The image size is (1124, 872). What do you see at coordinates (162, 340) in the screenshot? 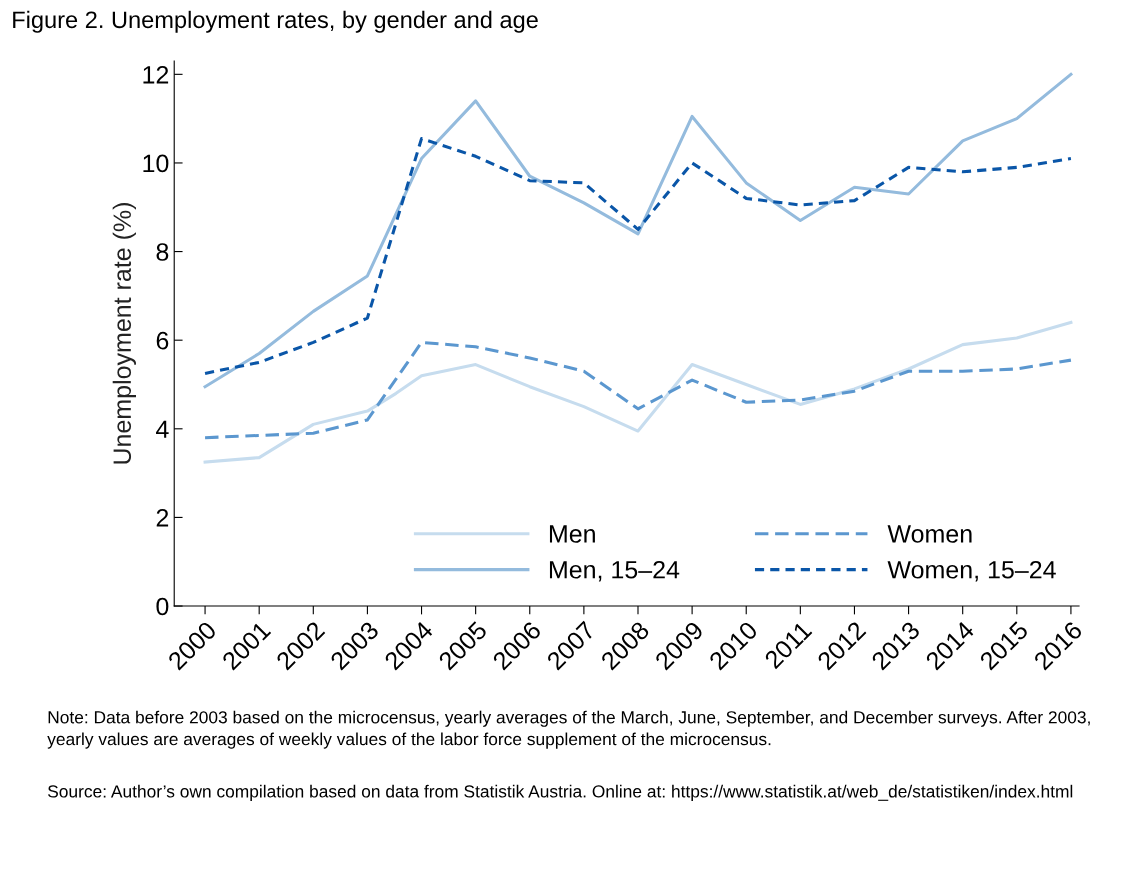
I see `y-tick-label: 6` at bounding box center [162, 340].